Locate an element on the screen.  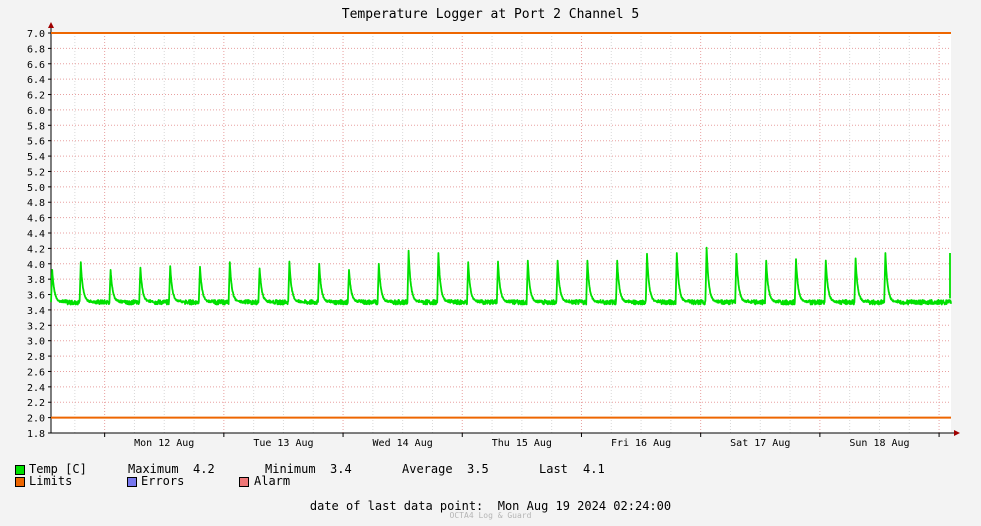
y-tick-label: 4.8 is located at coordinates (36, 203).